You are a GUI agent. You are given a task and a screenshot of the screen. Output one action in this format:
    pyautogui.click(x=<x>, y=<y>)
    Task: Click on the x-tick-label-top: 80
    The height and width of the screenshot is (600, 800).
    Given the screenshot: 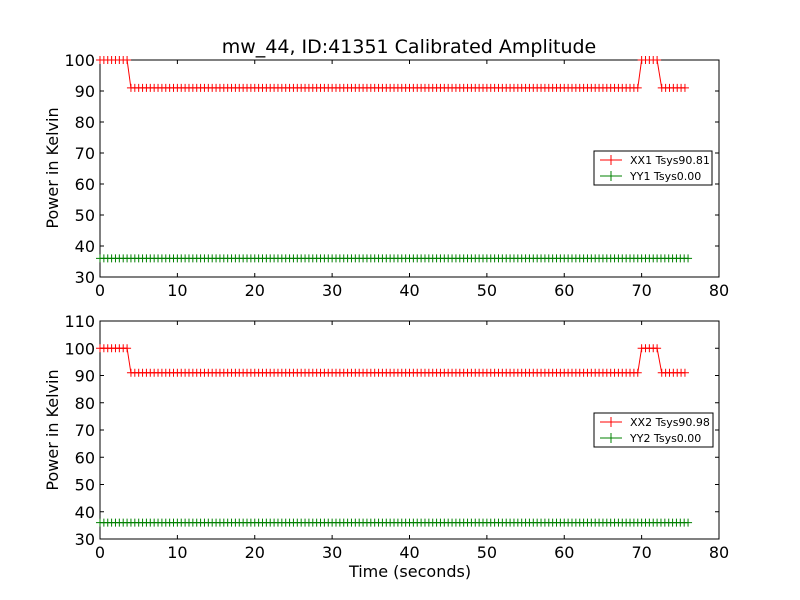 What is the action you would take?
    pyautogui.click(x=719, y=290)
    